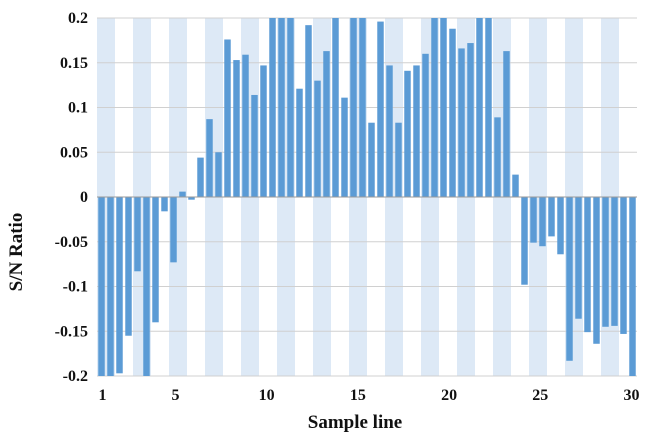  Describe the element at coordinates (78, 108) in the screenshot. I see `y-tick-label: 0.1` at that location.